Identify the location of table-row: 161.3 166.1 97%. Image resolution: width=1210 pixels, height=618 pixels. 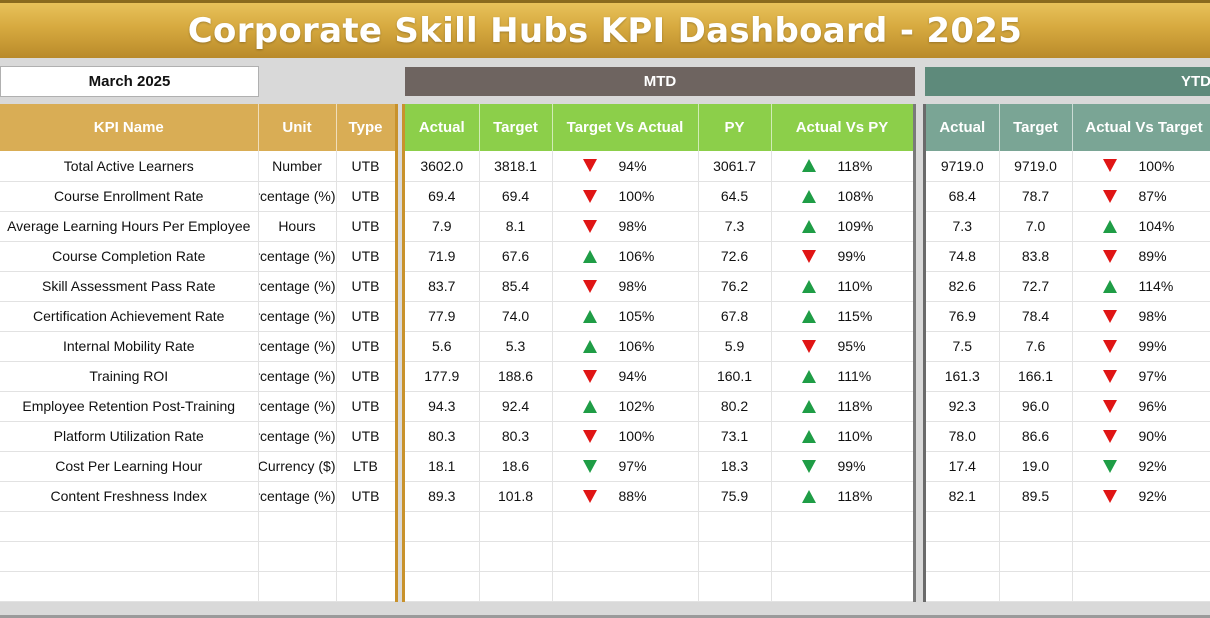
(1068, 376).